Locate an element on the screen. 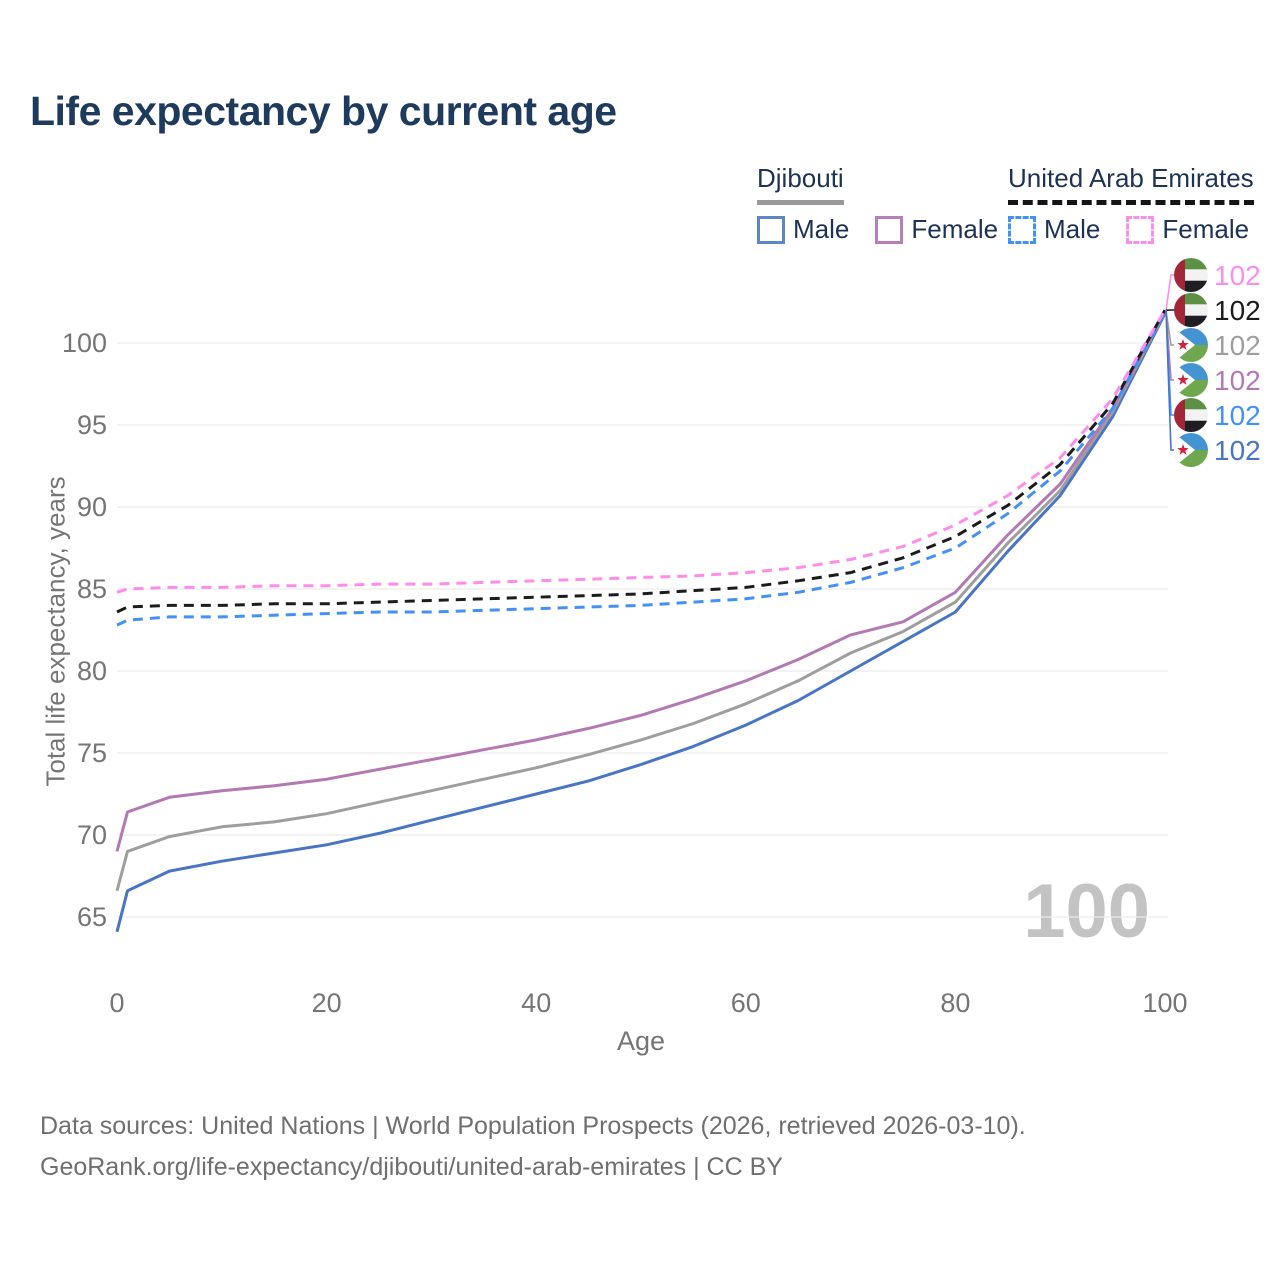 Image resolution: width=1280 pixels, height=1280 pixels. y-tick-label: 75 is located at coordinates (92, 753).